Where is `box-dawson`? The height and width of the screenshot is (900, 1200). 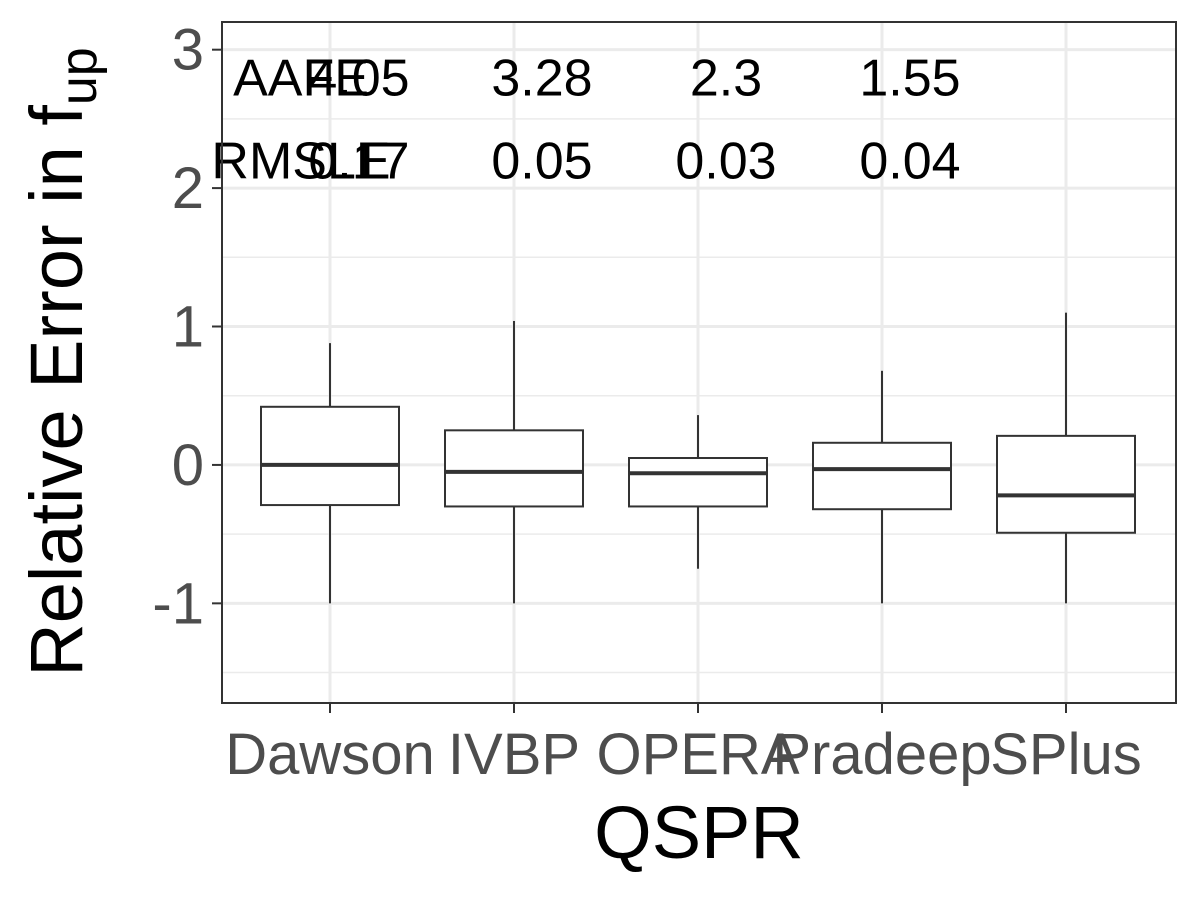
box-dawson is located at coordinates (330, 473).